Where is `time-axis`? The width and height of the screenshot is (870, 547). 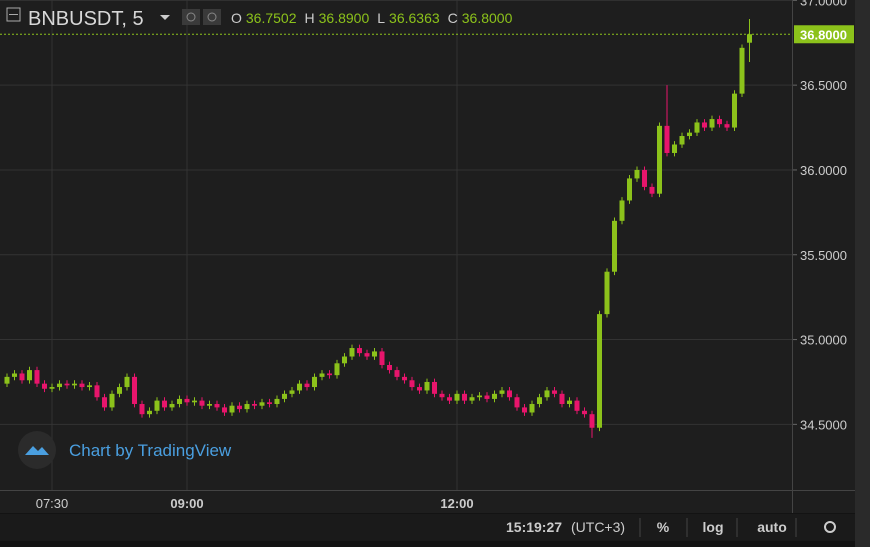 time-axis is located at coordinates (427, 502).